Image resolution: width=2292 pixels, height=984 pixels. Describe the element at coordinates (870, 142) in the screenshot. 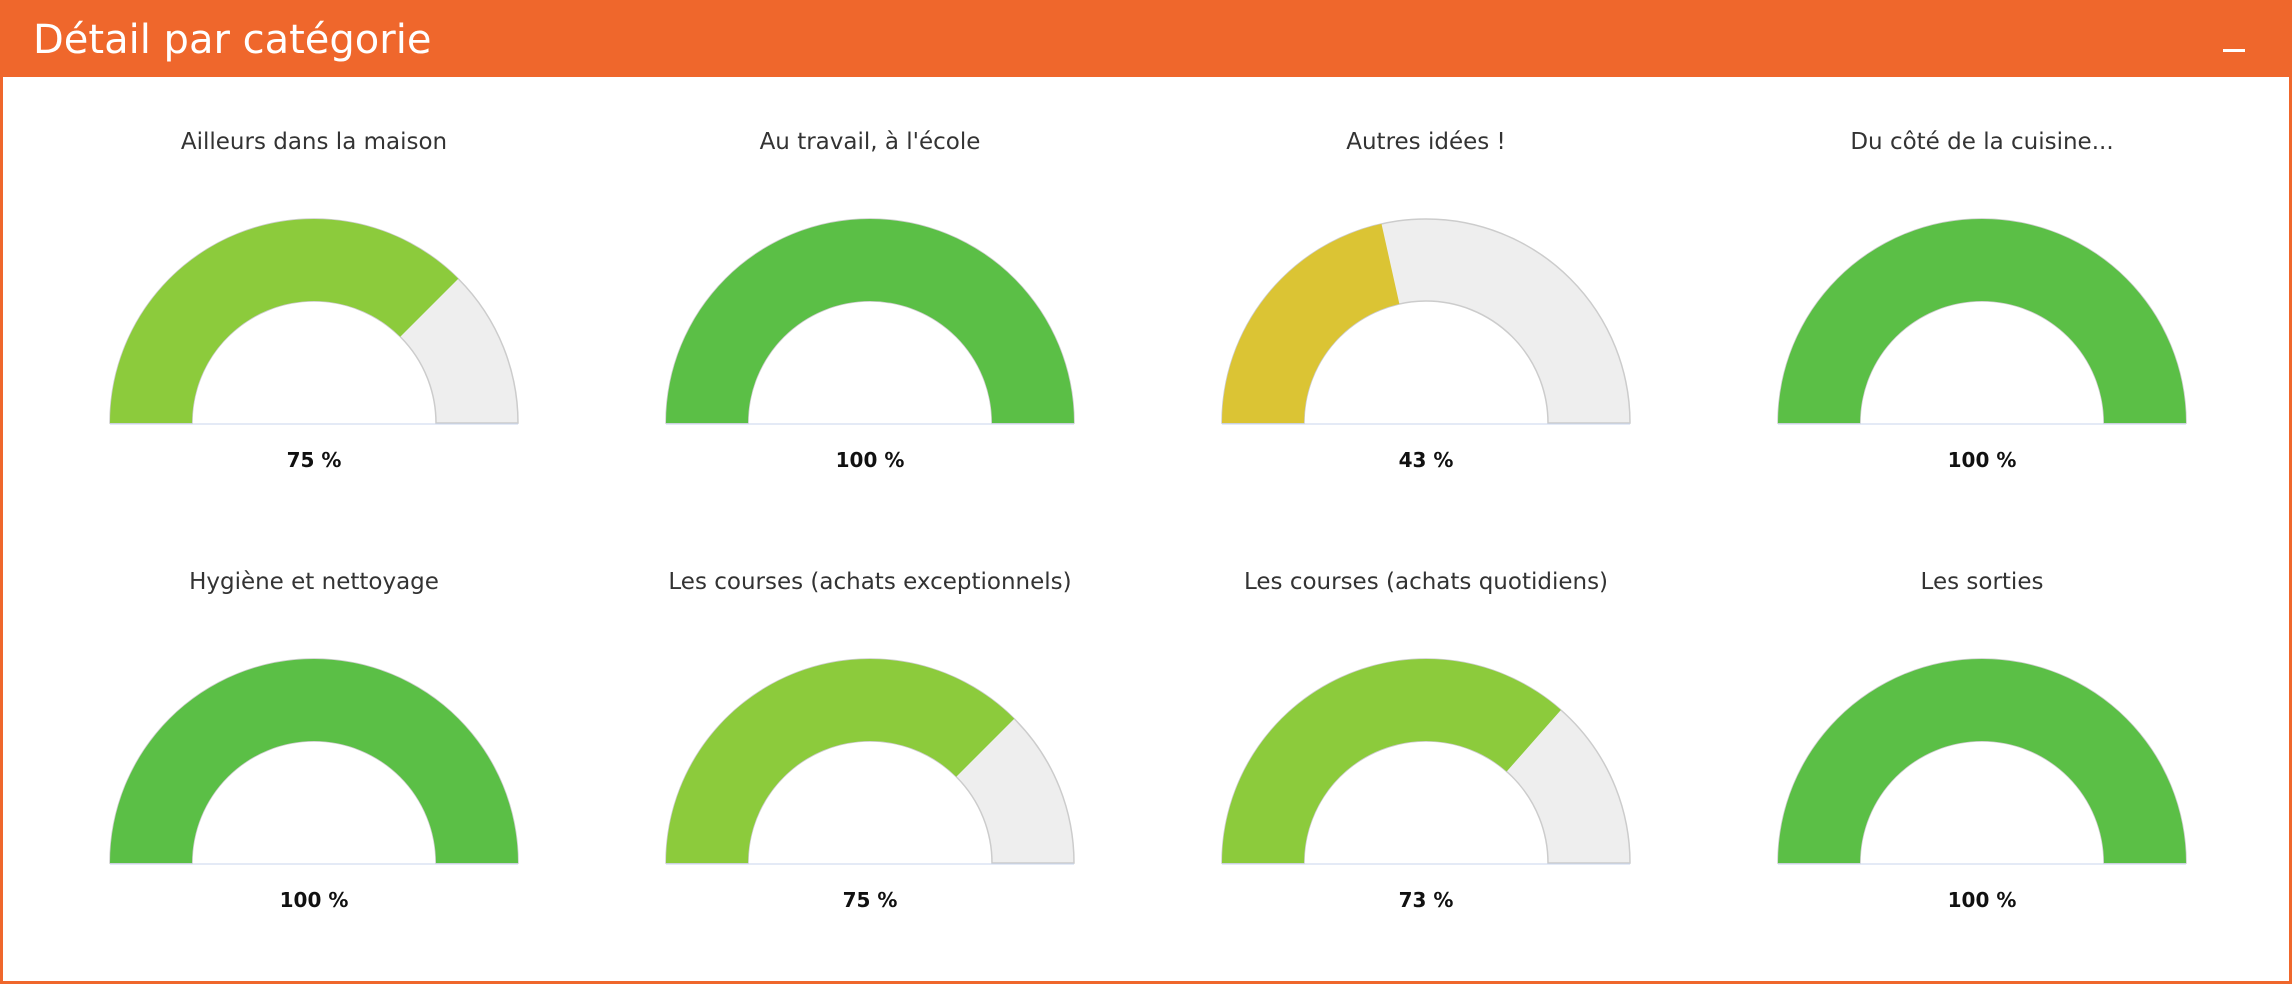

I see `gauge-label: Au travail, à l'école` at that location.